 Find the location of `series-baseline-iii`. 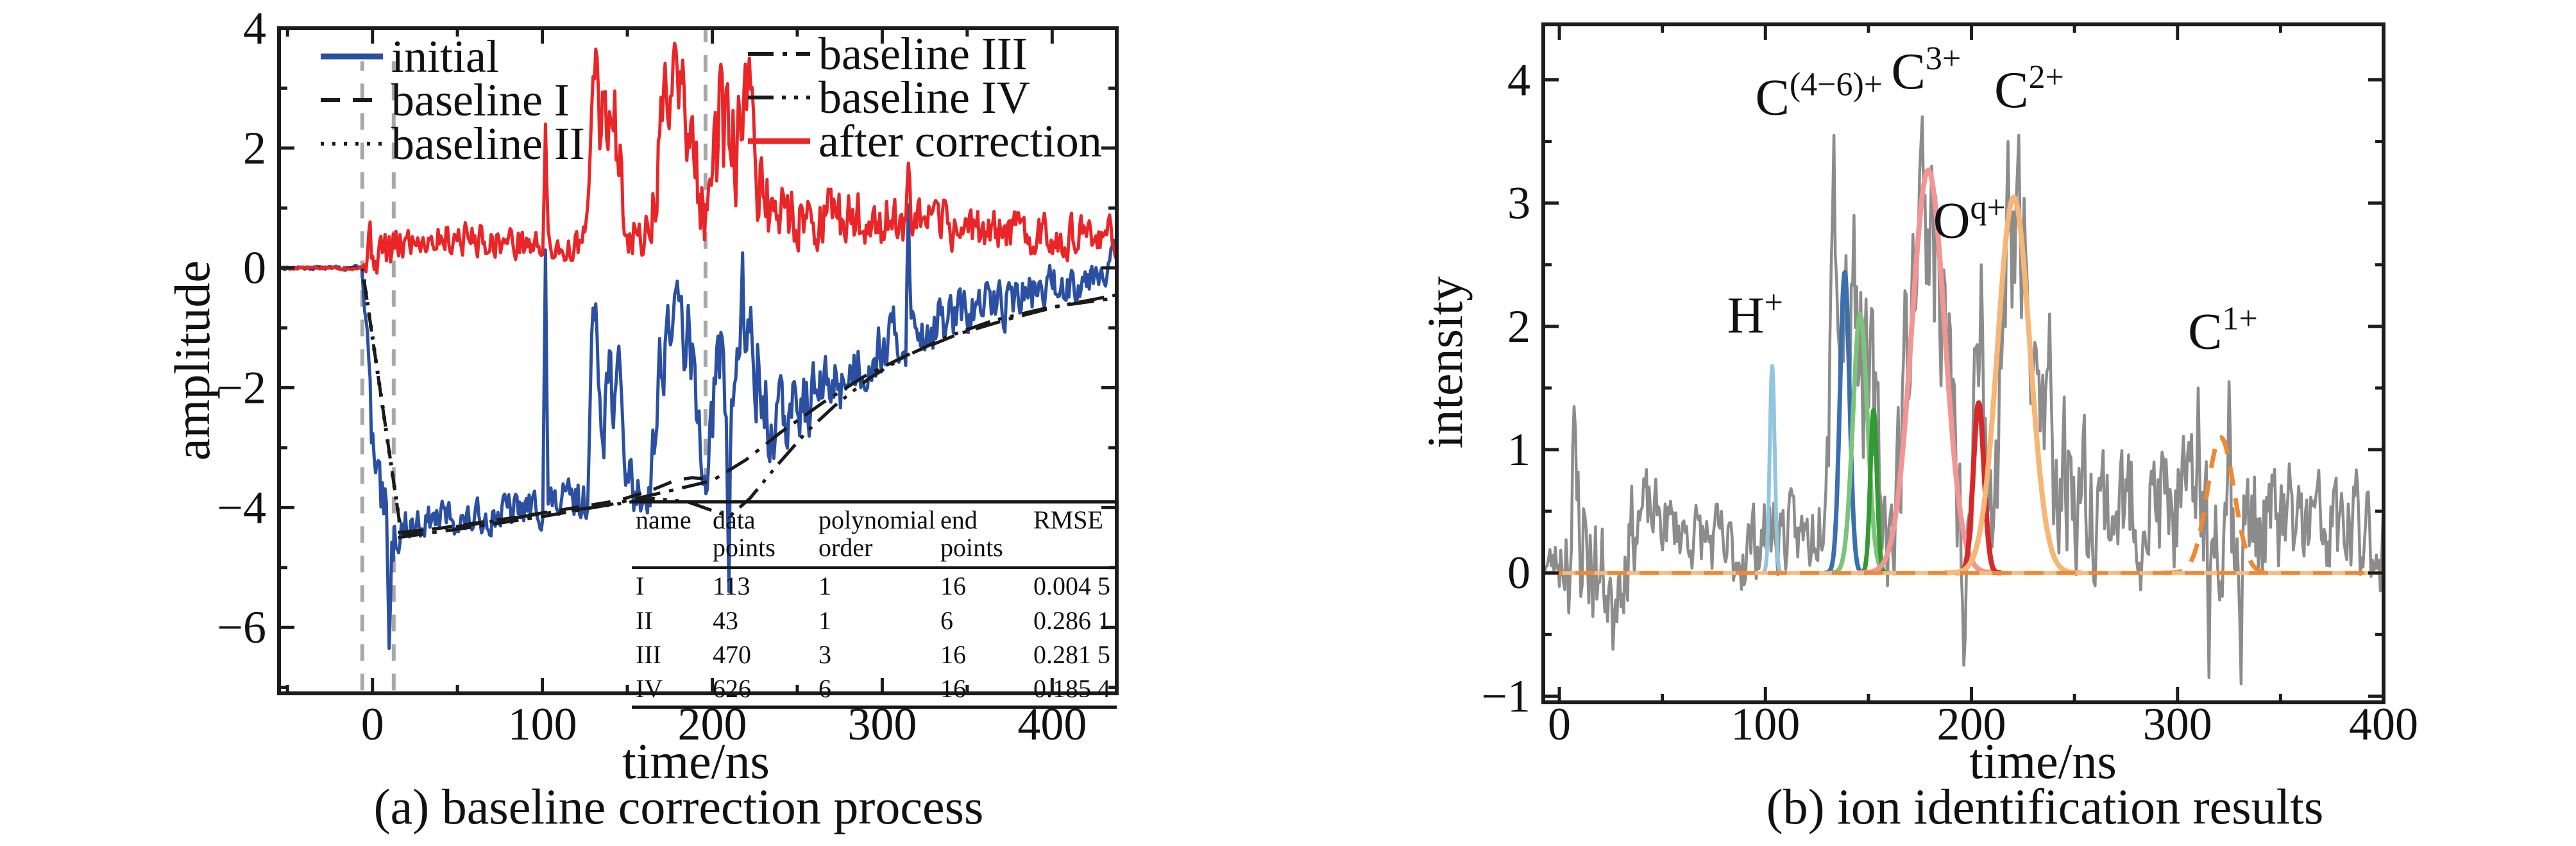

series-baseline-iii is located at coordinates (757, 418).